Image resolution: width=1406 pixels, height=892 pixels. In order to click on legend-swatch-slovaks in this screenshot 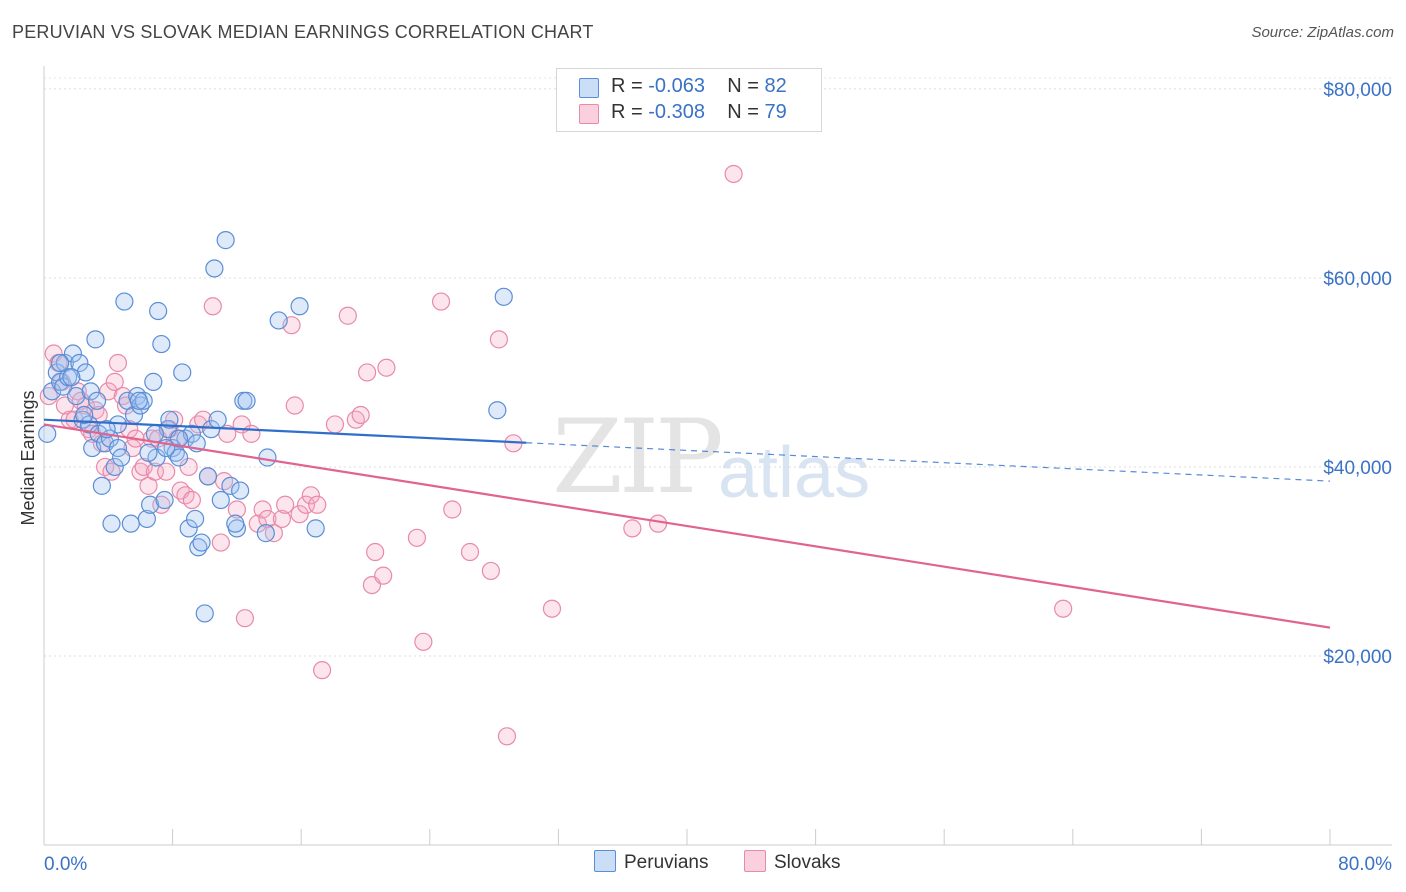, I will do `click(589, 114)`.